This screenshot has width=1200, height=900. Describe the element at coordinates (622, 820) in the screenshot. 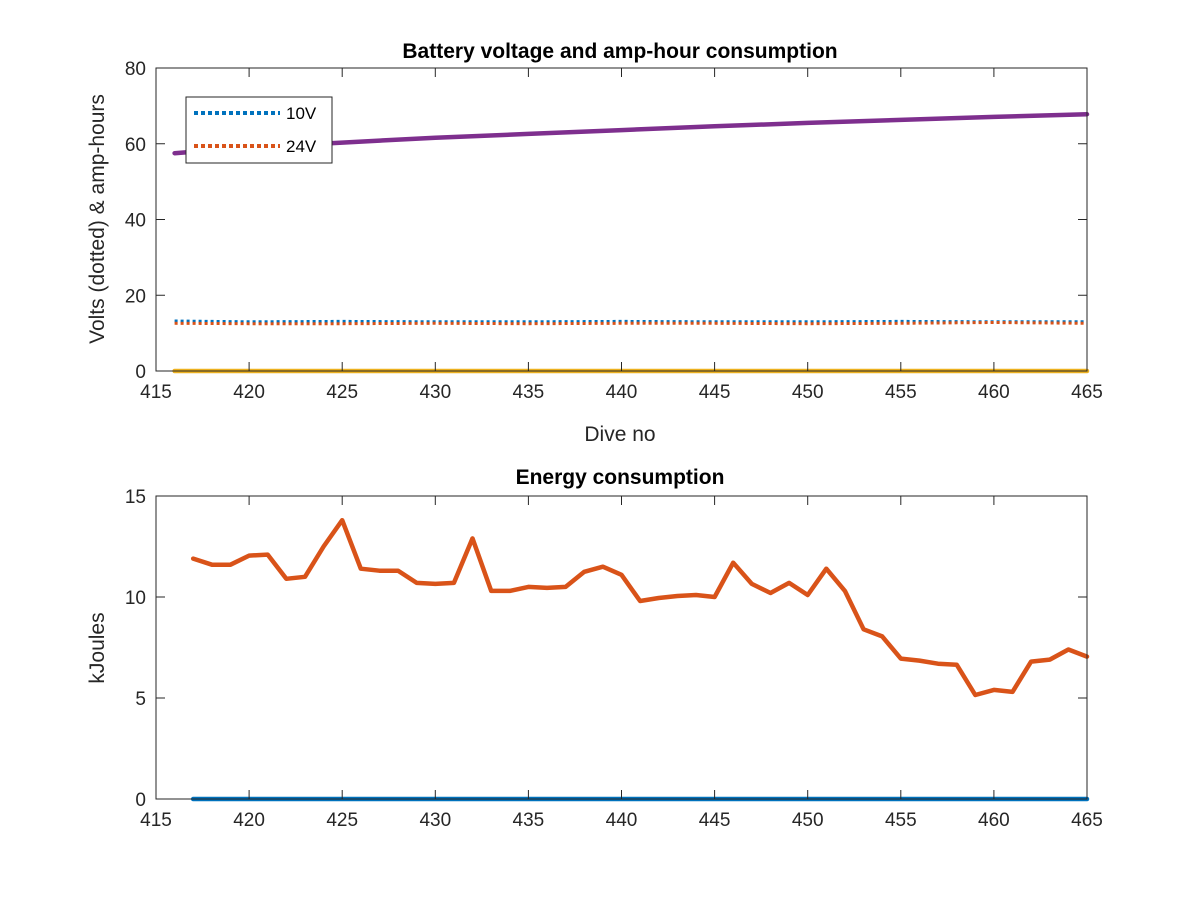

I see `x-tick-label-bottom: 440` at that location.